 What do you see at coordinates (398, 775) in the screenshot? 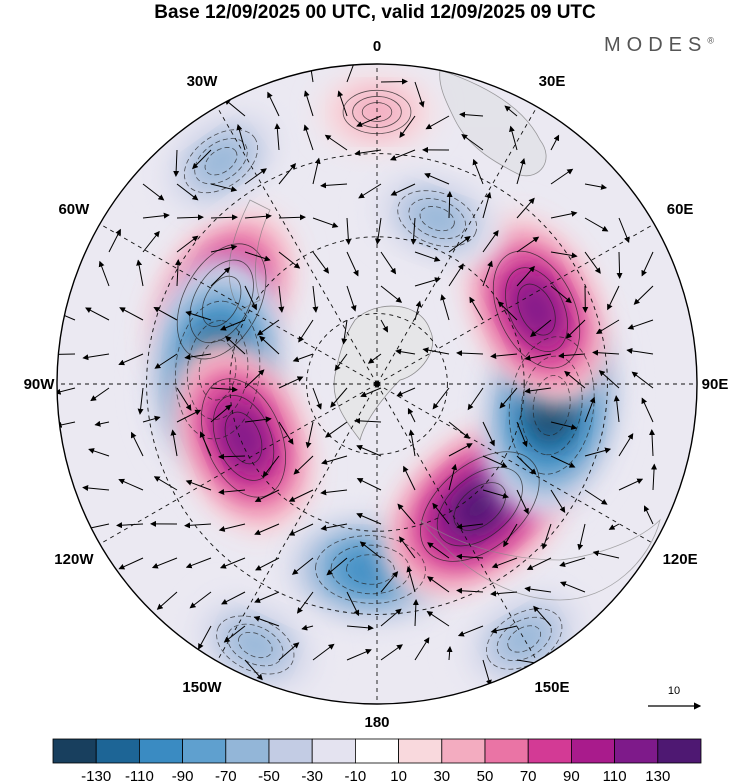
I see `colorbar-label: 10` at bounding box center [398, 775].